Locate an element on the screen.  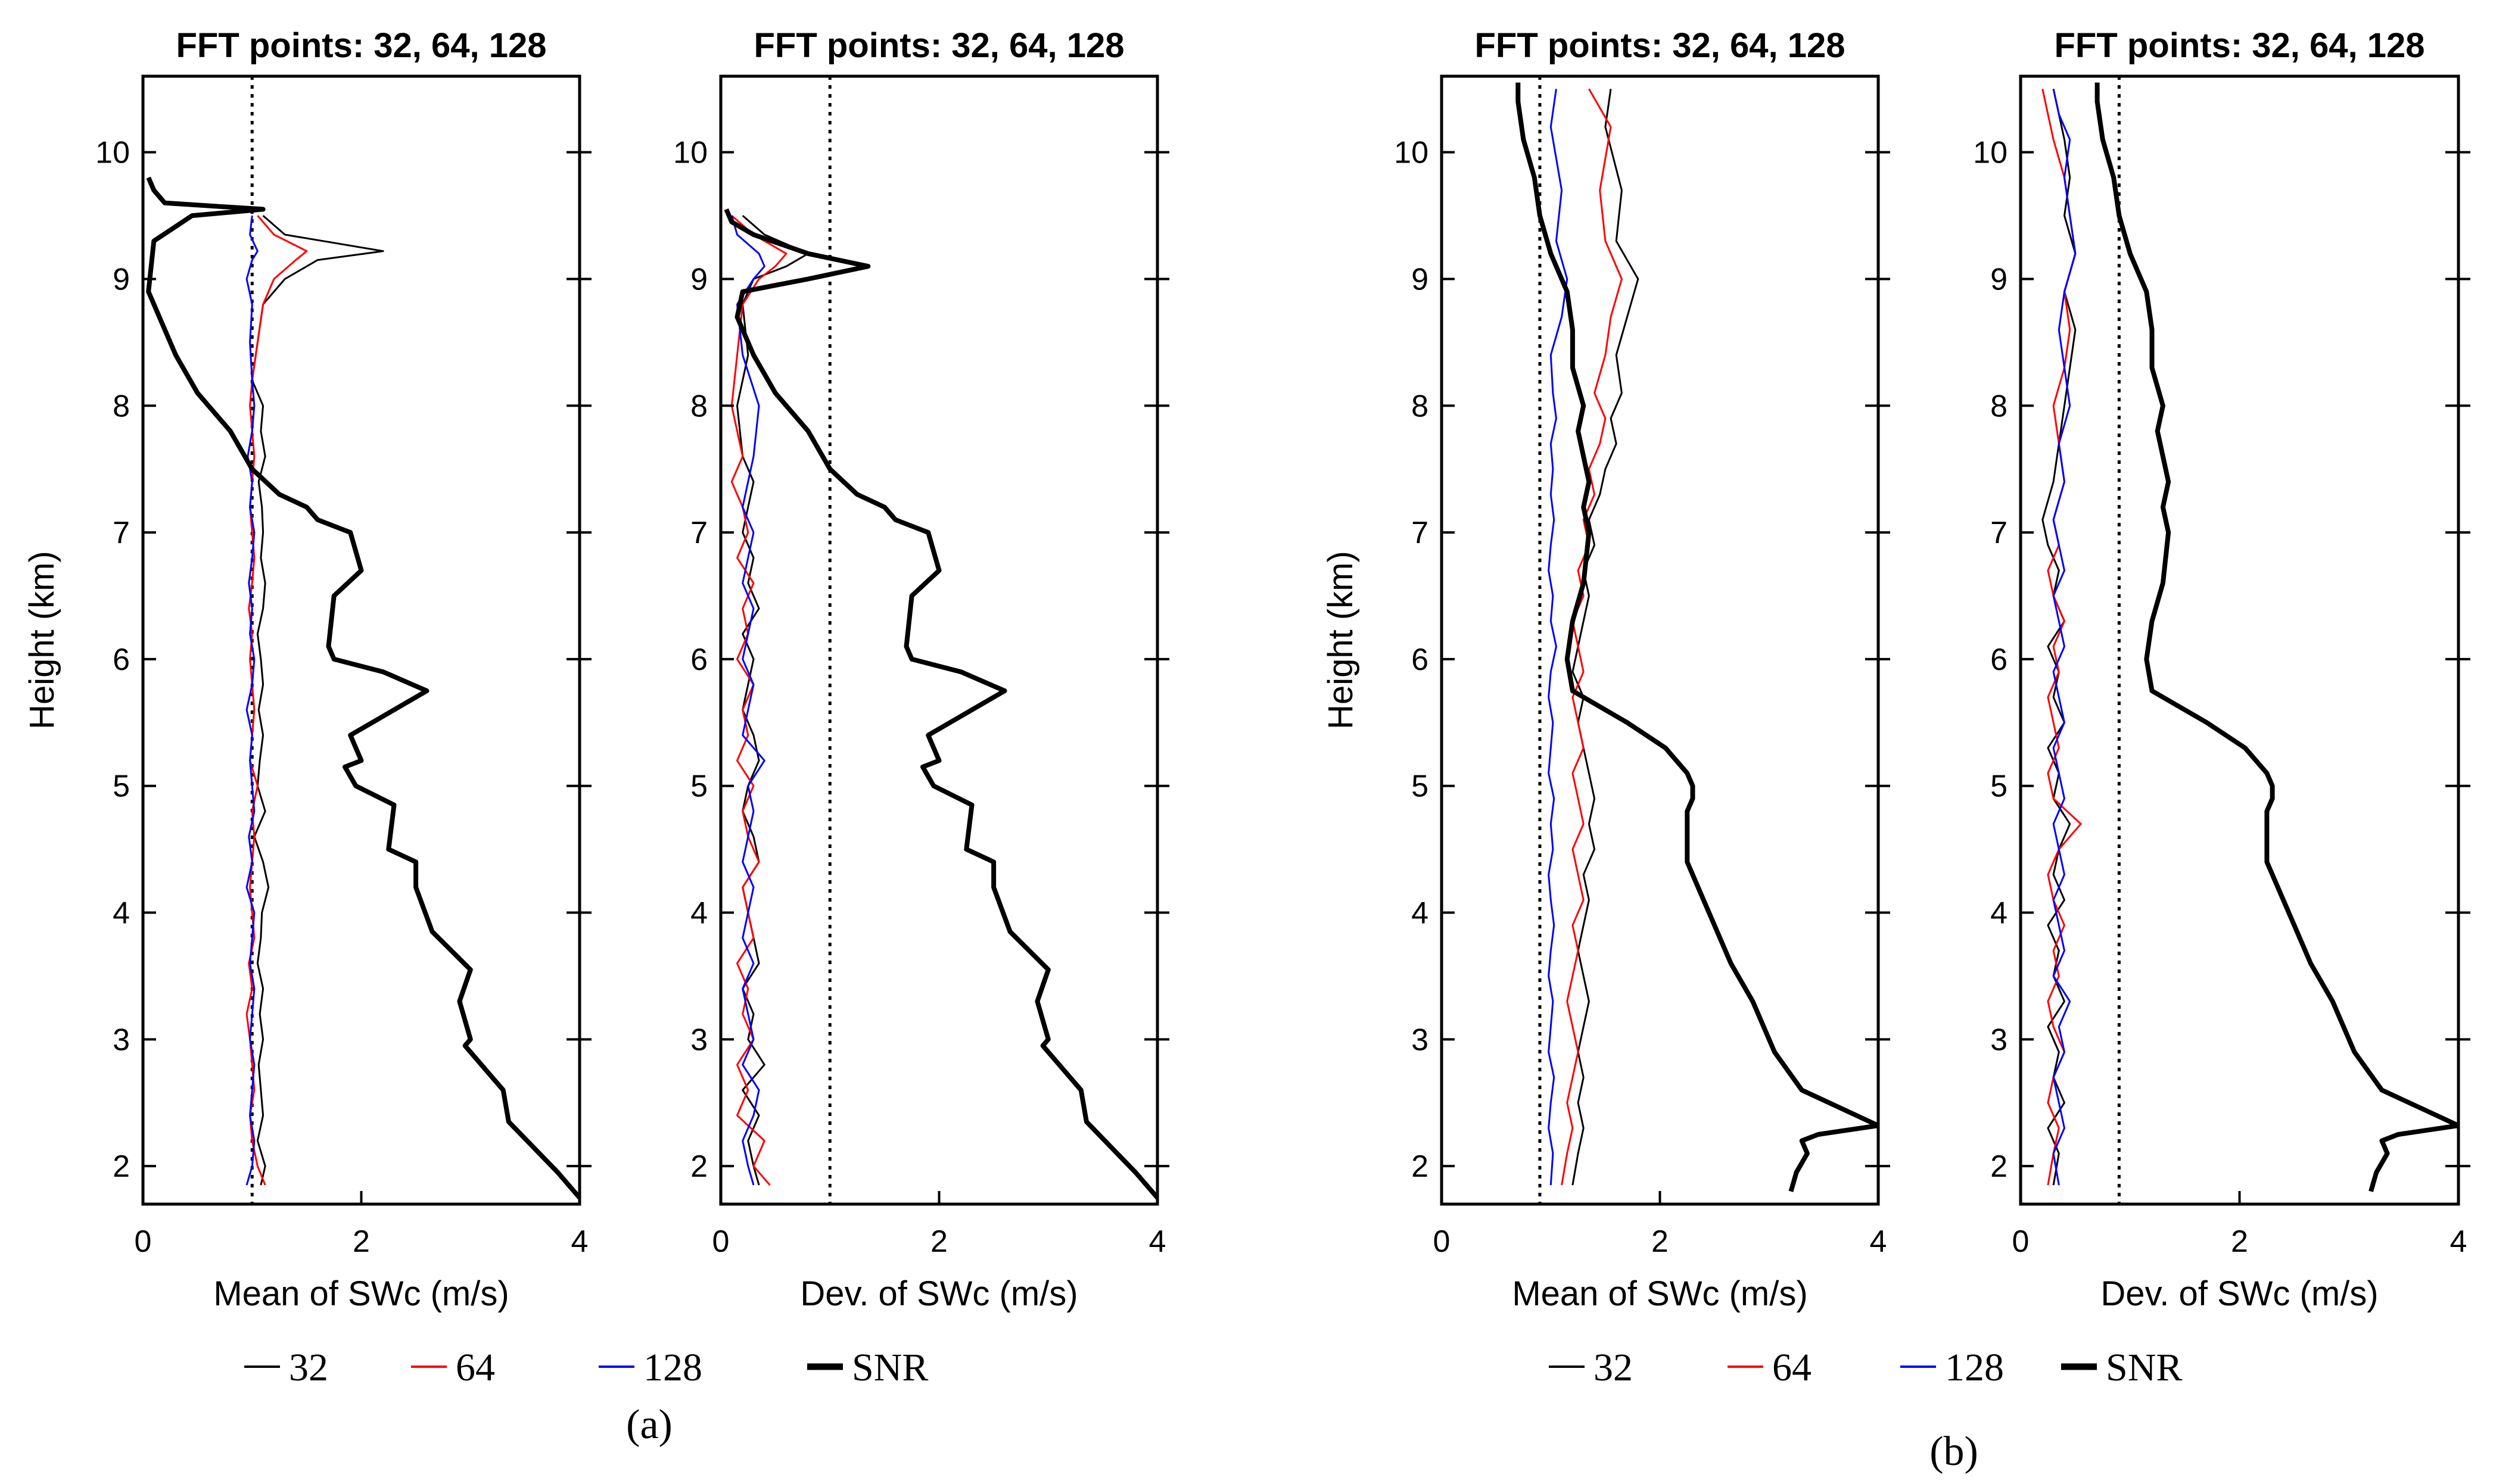
panel-3-ytick-label-4: 4 is located at coordinates (1420, 914).